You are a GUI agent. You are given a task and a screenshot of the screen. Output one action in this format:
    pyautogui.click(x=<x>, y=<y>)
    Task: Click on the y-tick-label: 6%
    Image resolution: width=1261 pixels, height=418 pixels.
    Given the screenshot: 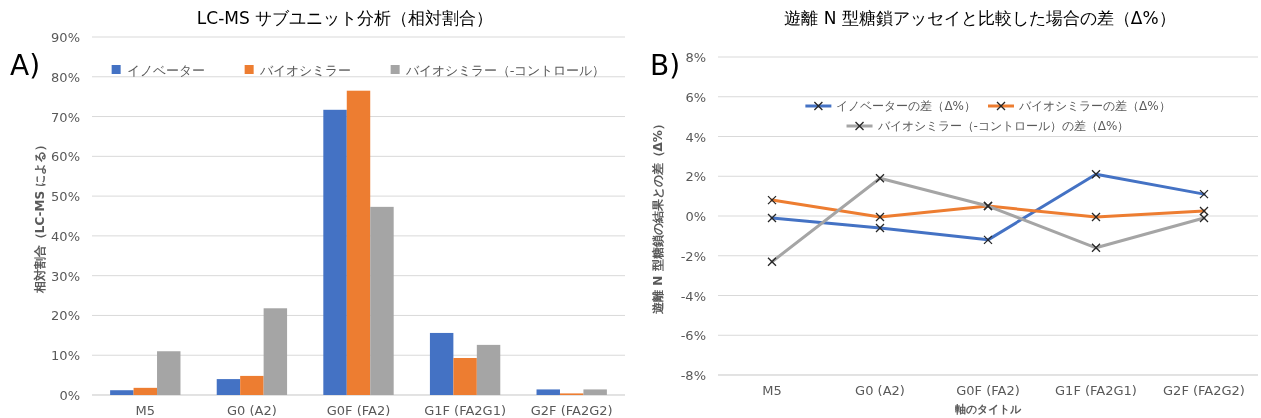 What is the action you would take?
    pyautogui.click(x=695, y=97)
    